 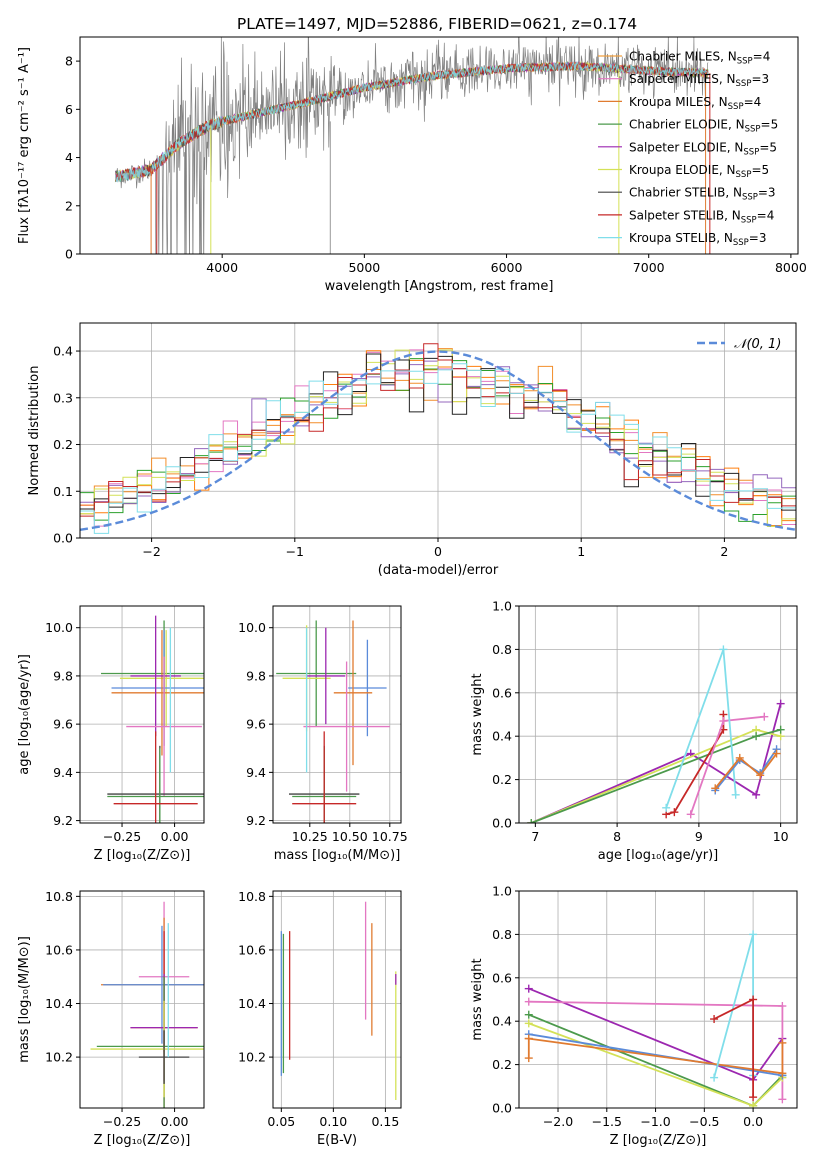 What do you see at coordinates (699, 171) in the screenshot?
I see `legend-entry: Kroupa ELODIE, NSSP=5` at bounding box center [699, 171].